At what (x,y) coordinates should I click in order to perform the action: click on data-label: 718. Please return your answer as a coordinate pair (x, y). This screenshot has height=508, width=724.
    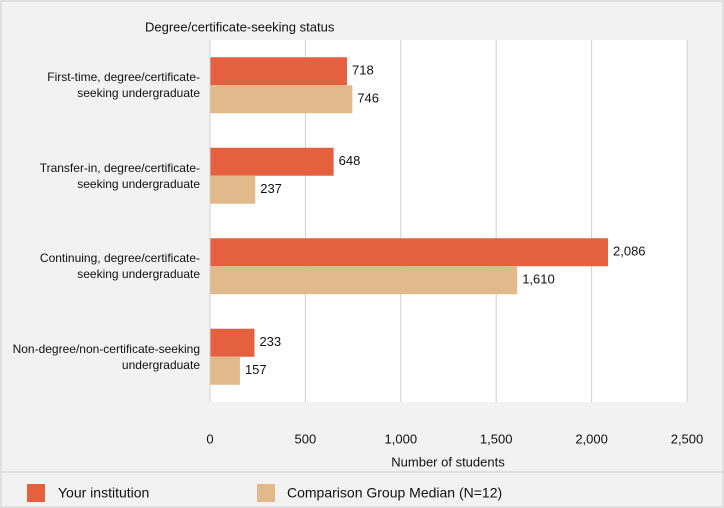
    Looking at the image, I should click on (363, 70).